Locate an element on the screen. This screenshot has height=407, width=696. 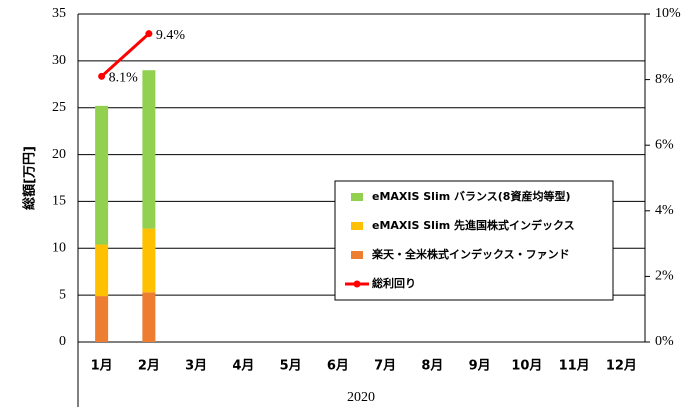
x-group-label: 2020 is located at coordinates (361, 397).